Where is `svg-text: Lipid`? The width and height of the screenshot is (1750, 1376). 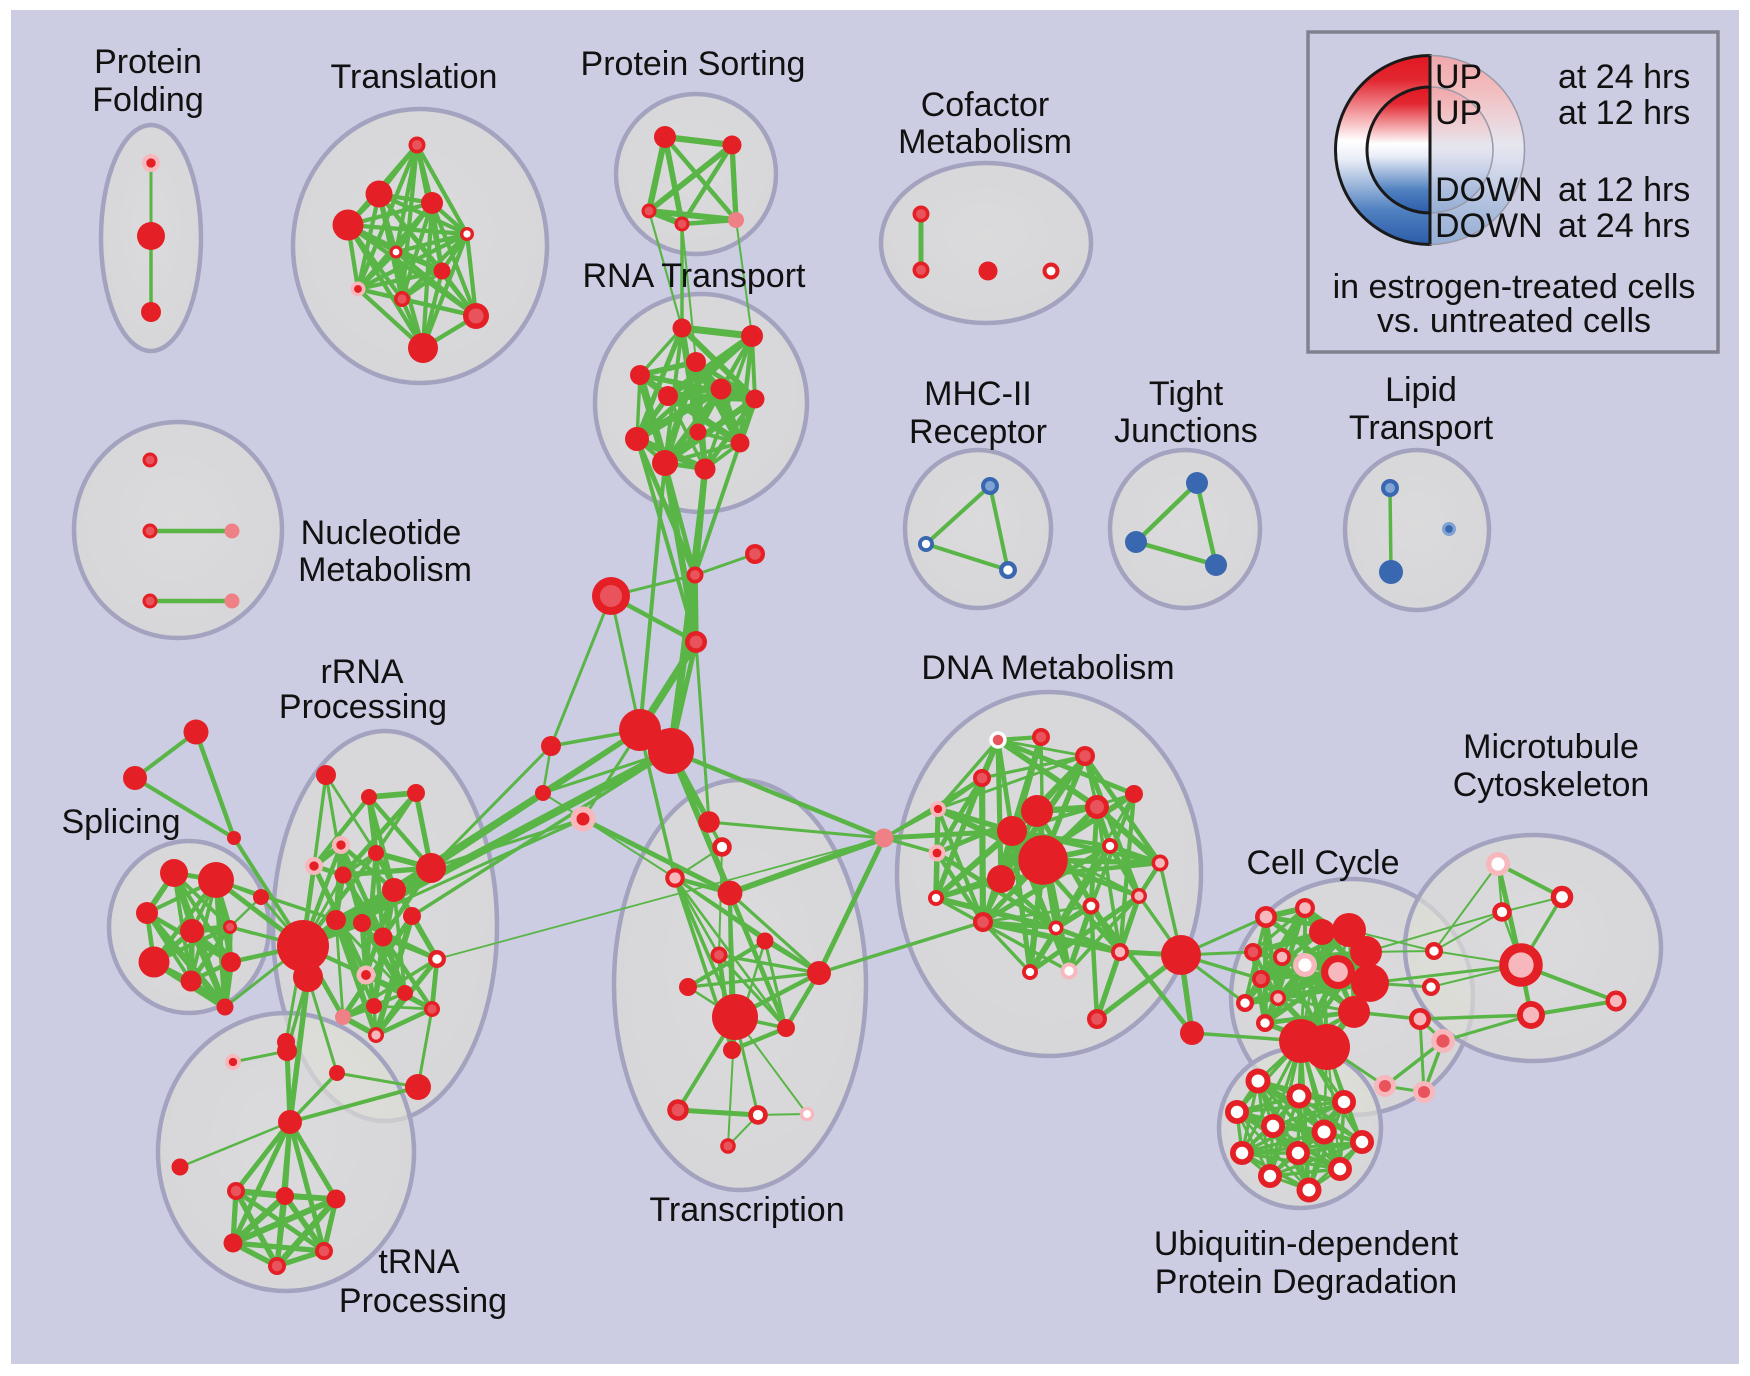 svg-text: Lipid is located at coordinates (1421, 390).